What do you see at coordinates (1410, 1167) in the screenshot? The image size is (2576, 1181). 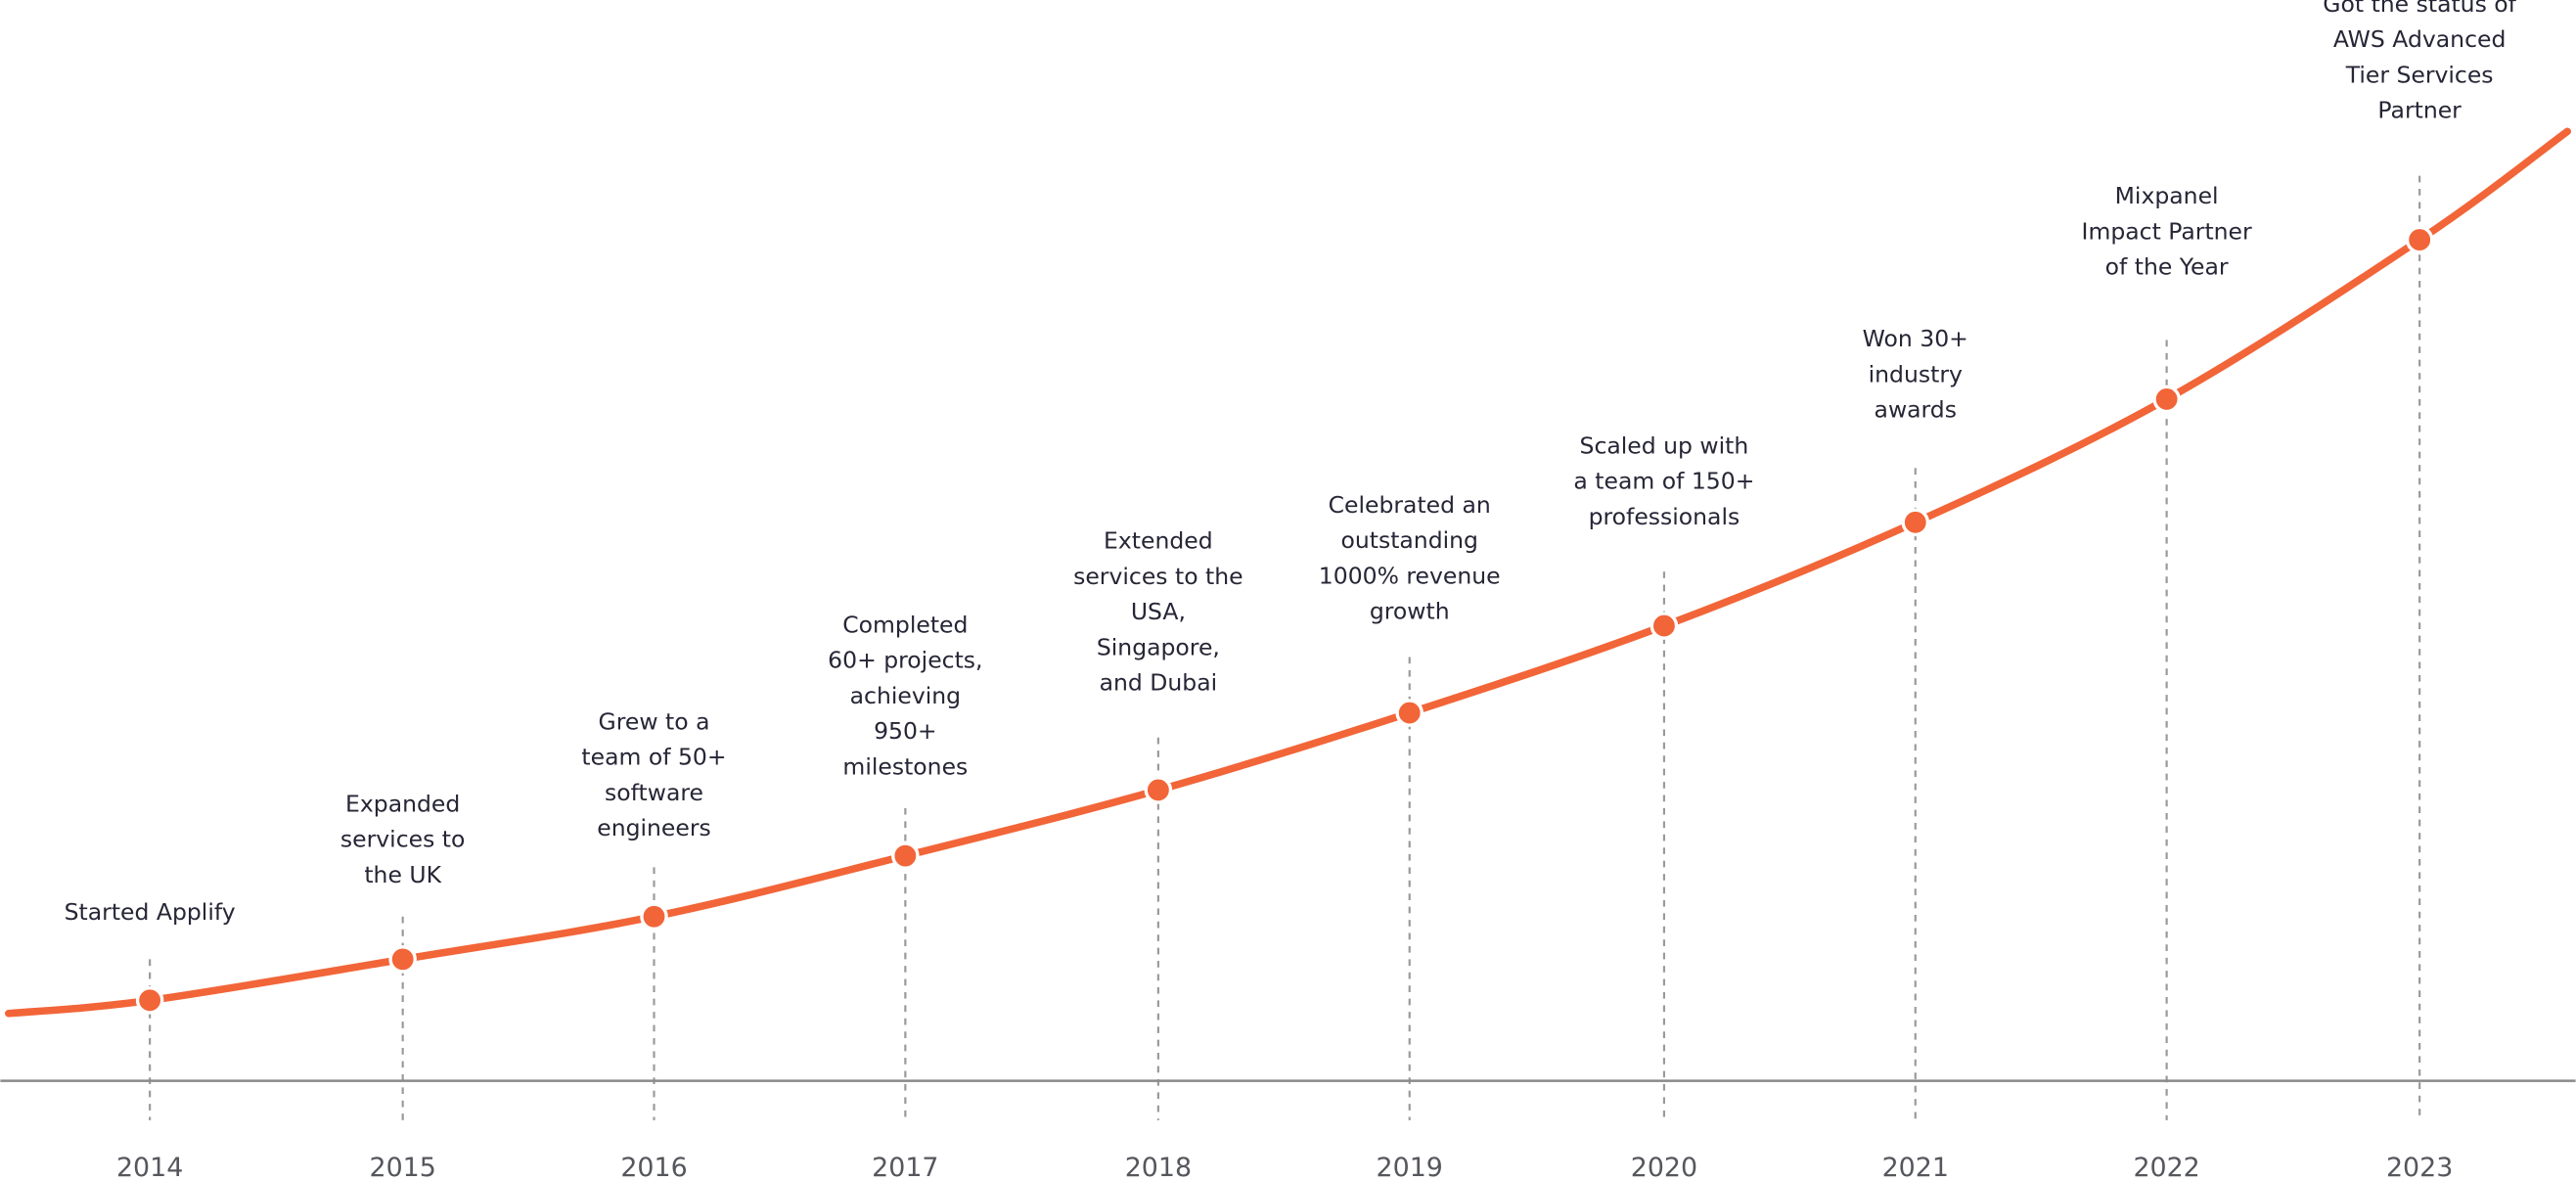 I see `year-label-2019: 2019` at bounding box center [1410, 1167].